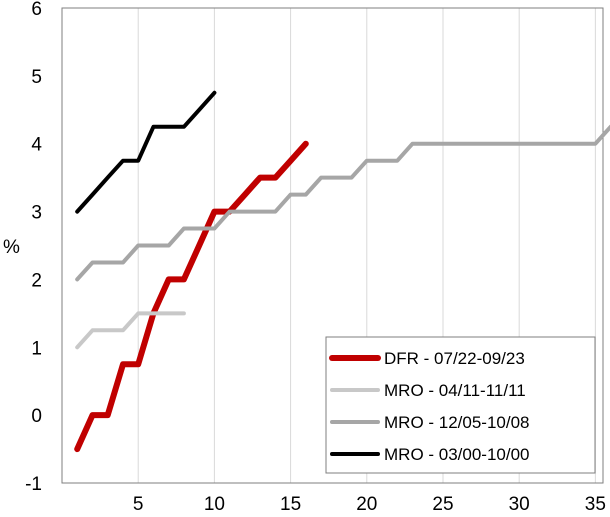 Image resolution: width=610 pixels, height=517 pixels. What do you see at coordinates (457, 422) in the screenshot?
I see `legend-label: MRO - 12/05-10/08` at bounding box center [457, 422].